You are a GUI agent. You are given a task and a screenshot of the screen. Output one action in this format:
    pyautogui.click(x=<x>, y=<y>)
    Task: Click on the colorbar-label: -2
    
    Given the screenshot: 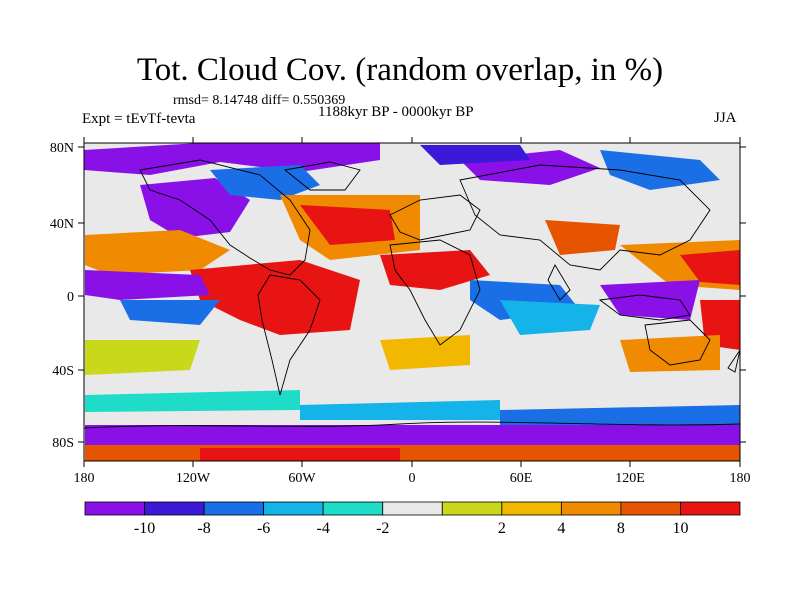 What is the action you would take?
    pyautogui.click(x=382, y=528)
    